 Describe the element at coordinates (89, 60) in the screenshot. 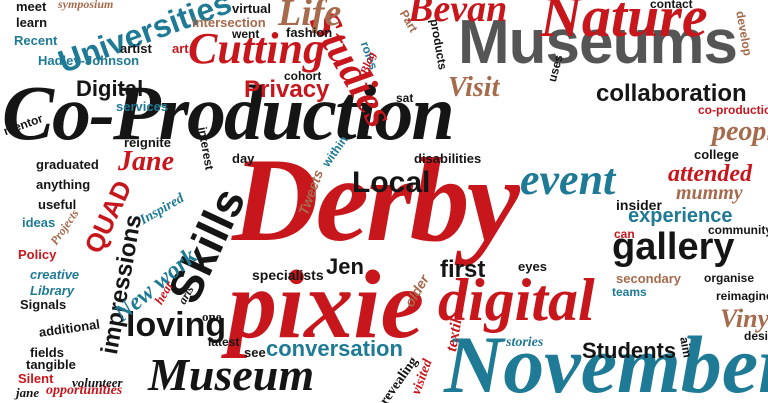

I see `word-hadley-johnson: Hadley-Johnson` at that location.